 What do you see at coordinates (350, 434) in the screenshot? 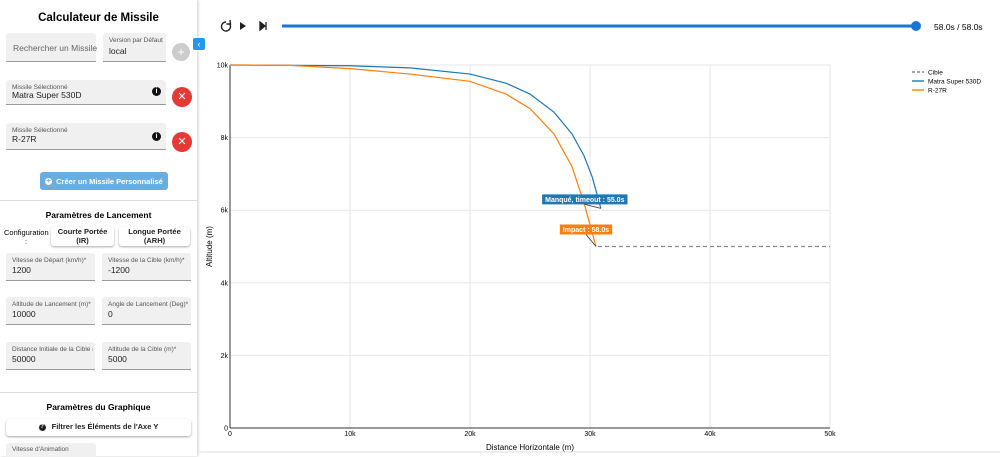
I see `x-tick-label: 10k` at bounding box center [350, 434].